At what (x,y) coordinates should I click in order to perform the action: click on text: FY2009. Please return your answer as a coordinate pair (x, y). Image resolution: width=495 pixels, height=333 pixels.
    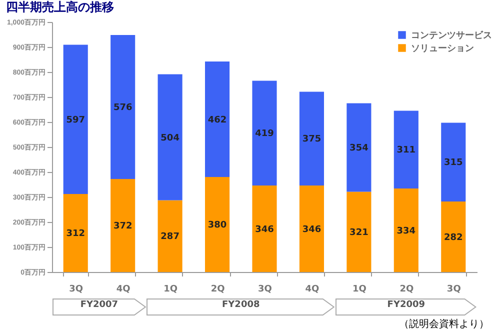
    Looking at the image, I should click on (406, 305).